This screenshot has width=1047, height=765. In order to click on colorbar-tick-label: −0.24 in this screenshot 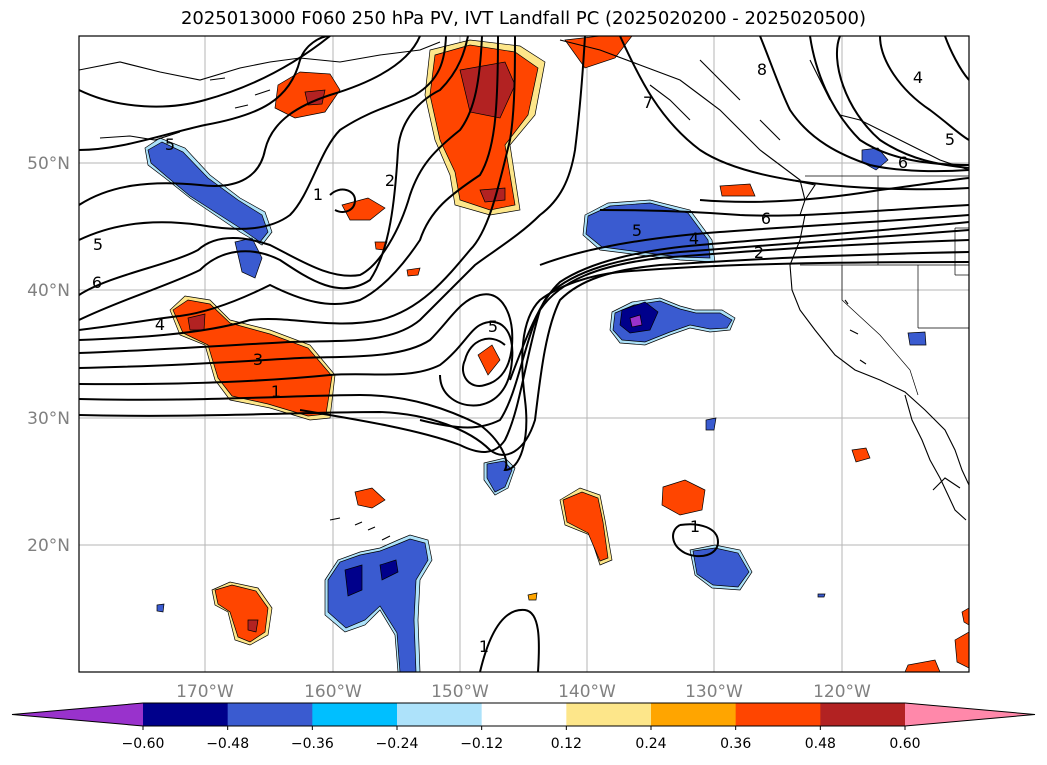, I will do `click(397, 744)`.